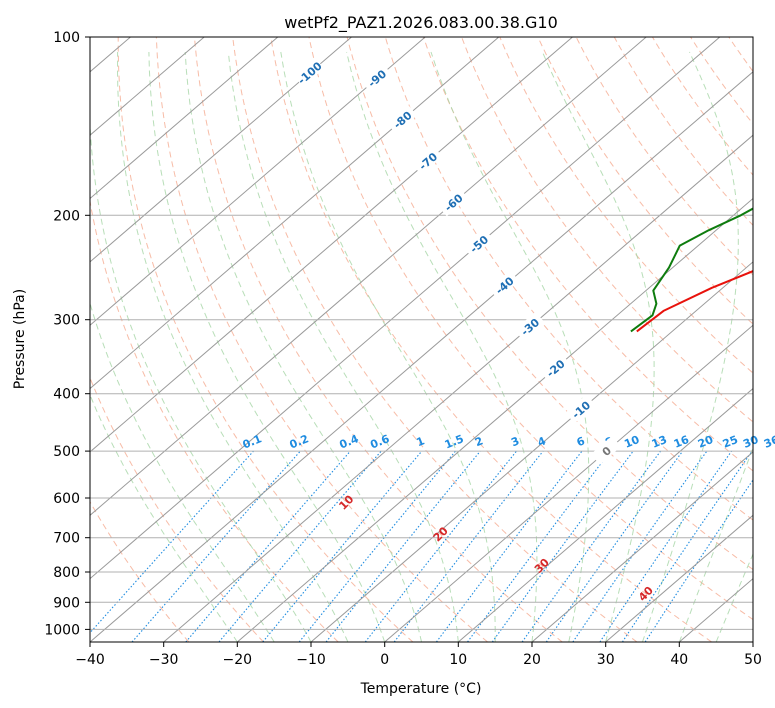 Image resolution: width=775 pixels, height=708 pixels. Describe the element at coordinates (659, 442) in the screenshot. I see `mixing-ratio-label: 13` at that location.